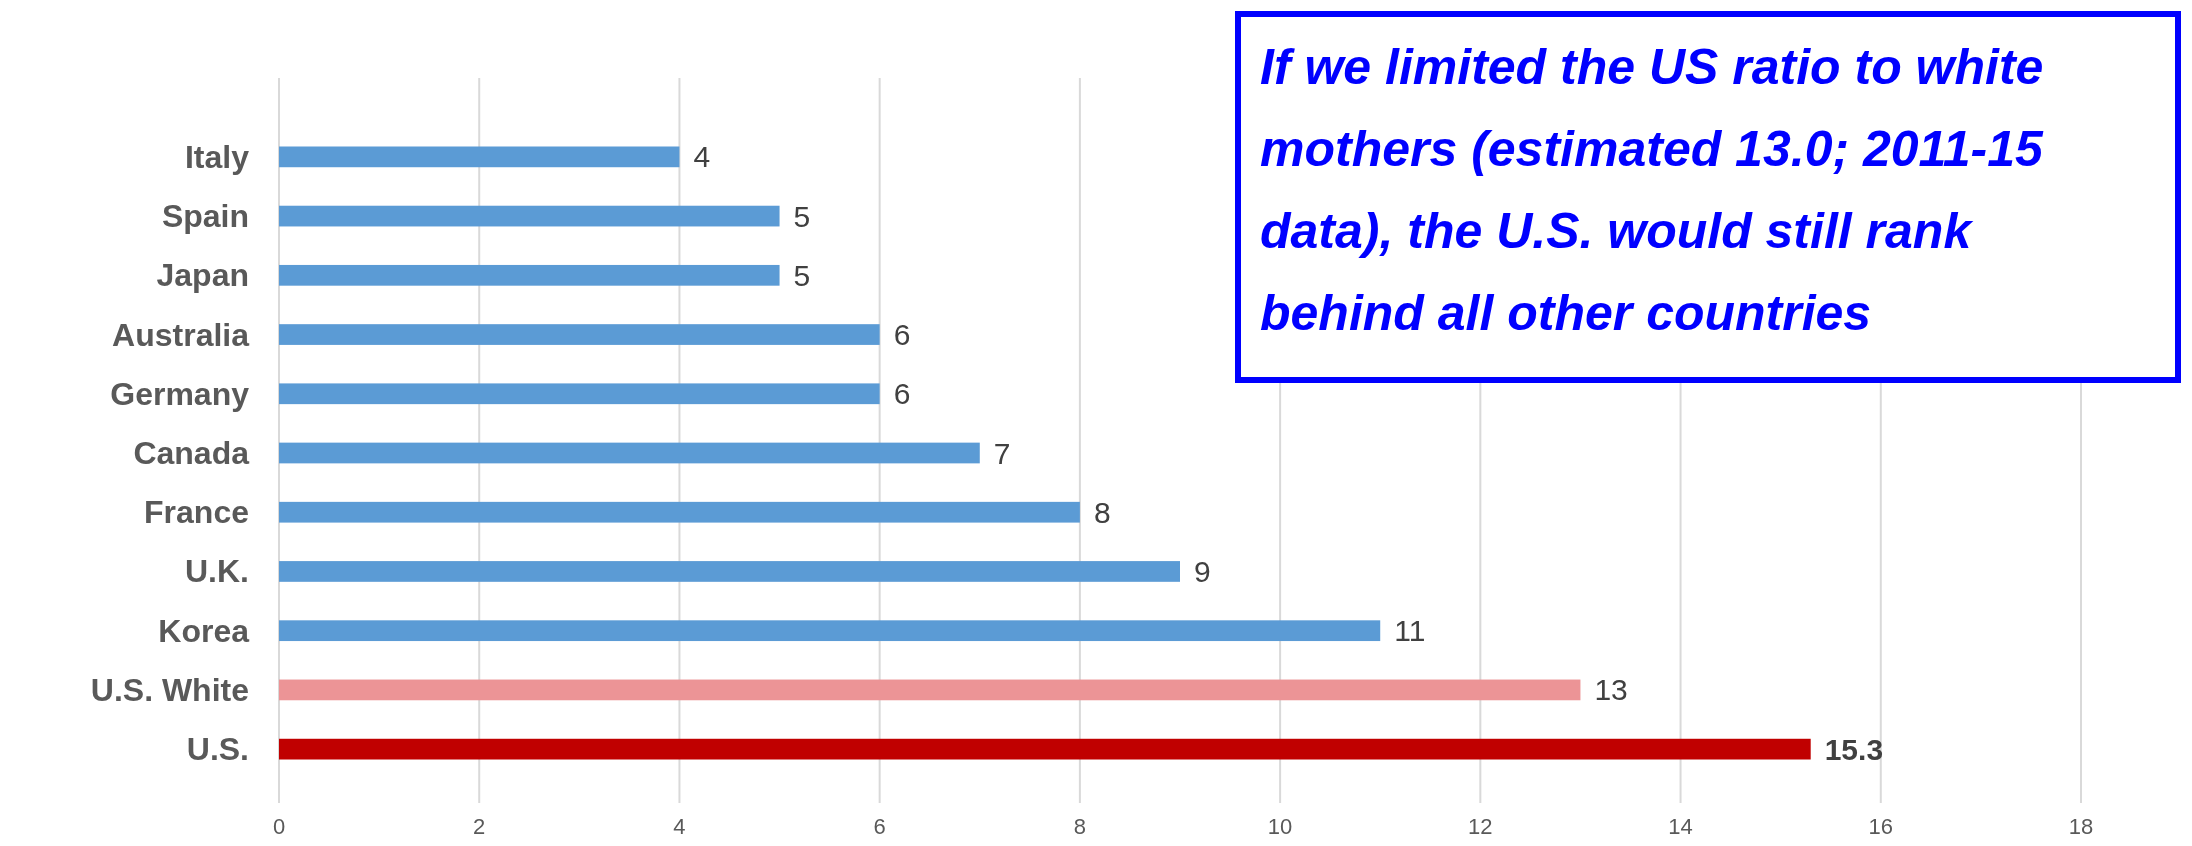 Image resolution: width=2192 pixels, height=846 pixels. I want to click on annotation: If we limited the US ratio to white mothers (estimated 13.0; 2011-15 data), the U.S. would still rank behind all other countries, so click(1652, 190).